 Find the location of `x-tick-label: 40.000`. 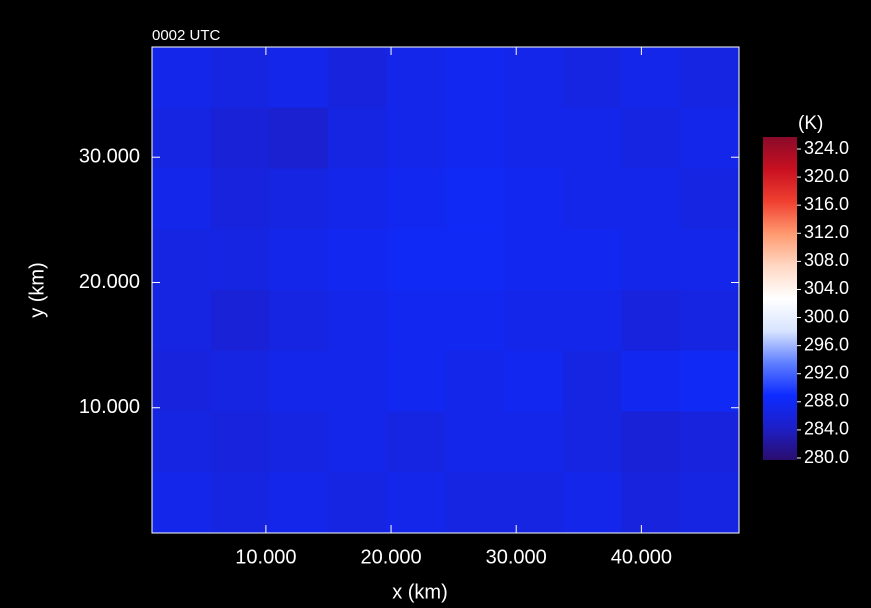

x-tick-label: 40.000 is located at coordinates (641, 557).